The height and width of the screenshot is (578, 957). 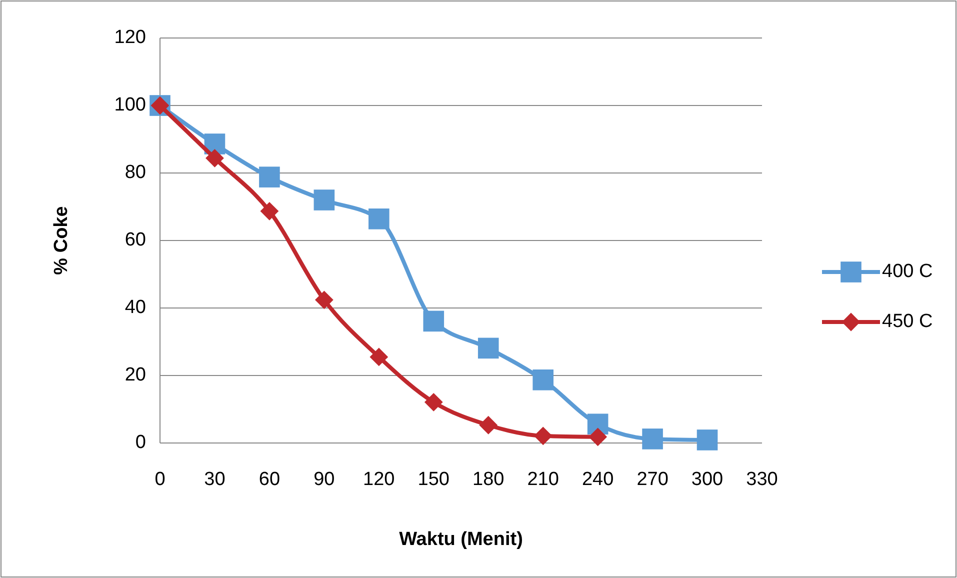 What do you see at coordinates (140, 443) in the screenshot?
I see `y-tick-label: 0` at bounding box center [140, 443].